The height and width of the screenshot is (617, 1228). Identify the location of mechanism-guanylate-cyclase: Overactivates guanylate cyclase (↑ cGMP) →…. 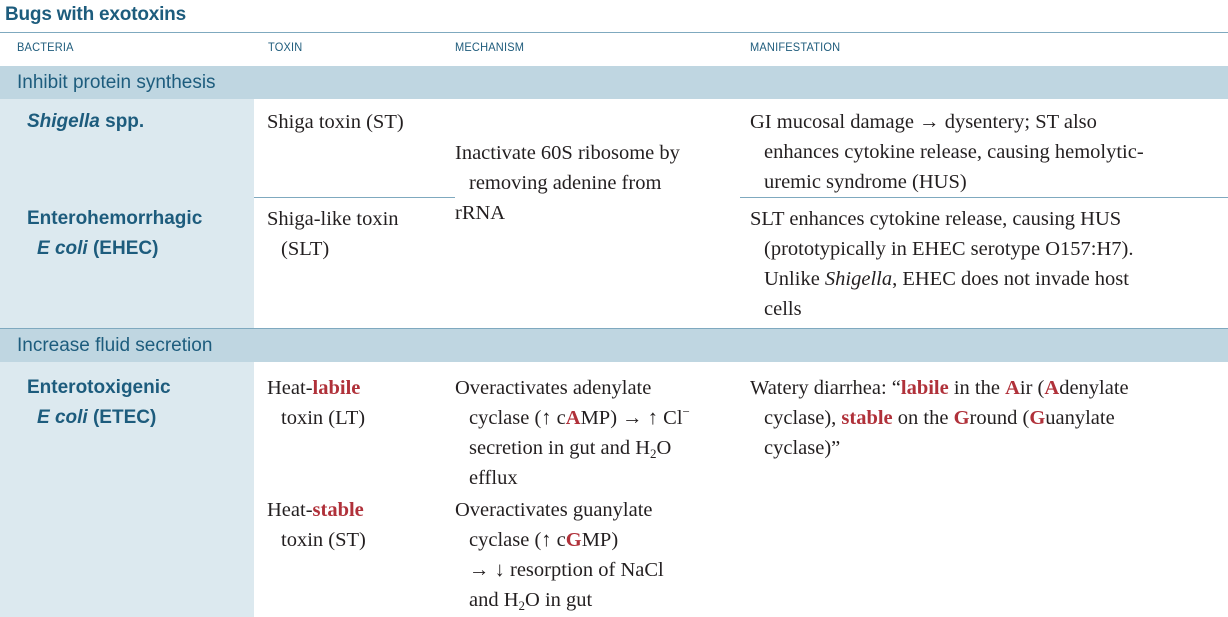
(559, 556).